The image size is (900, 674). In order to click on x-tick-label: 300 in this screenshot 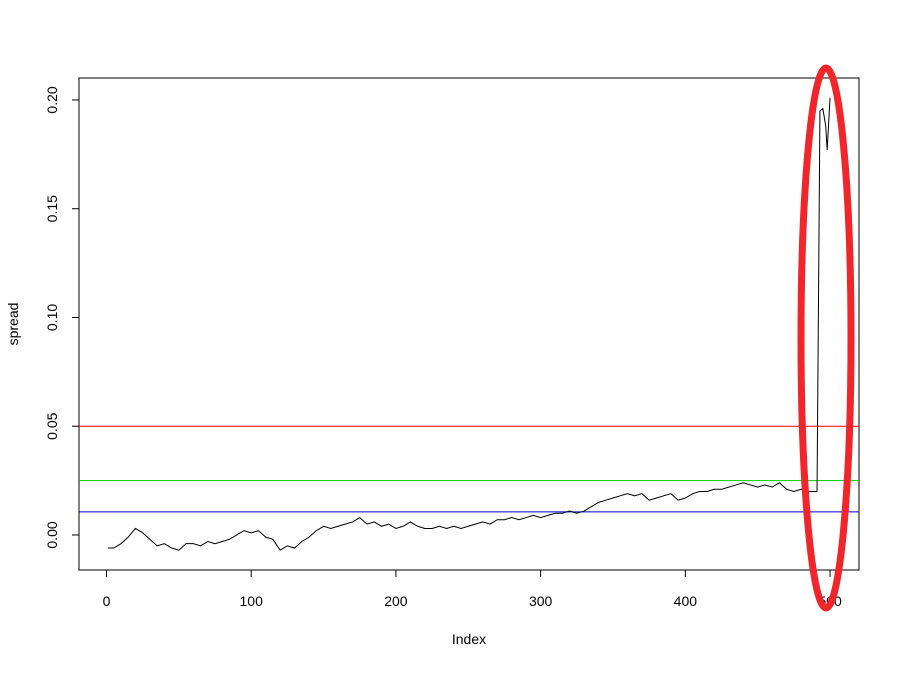, I will do `click(541, 601)`.